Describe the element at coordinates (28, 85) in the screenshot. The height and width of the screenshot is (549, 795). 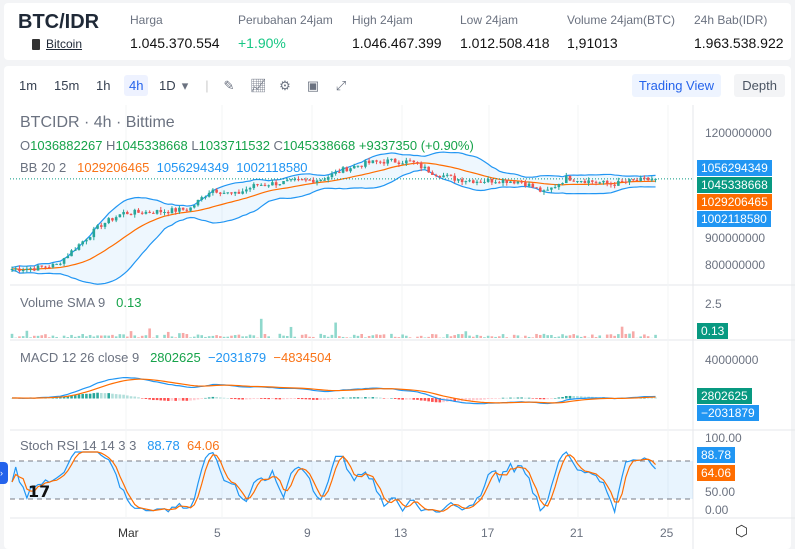
I see `interval-1m: 1m` at that location.